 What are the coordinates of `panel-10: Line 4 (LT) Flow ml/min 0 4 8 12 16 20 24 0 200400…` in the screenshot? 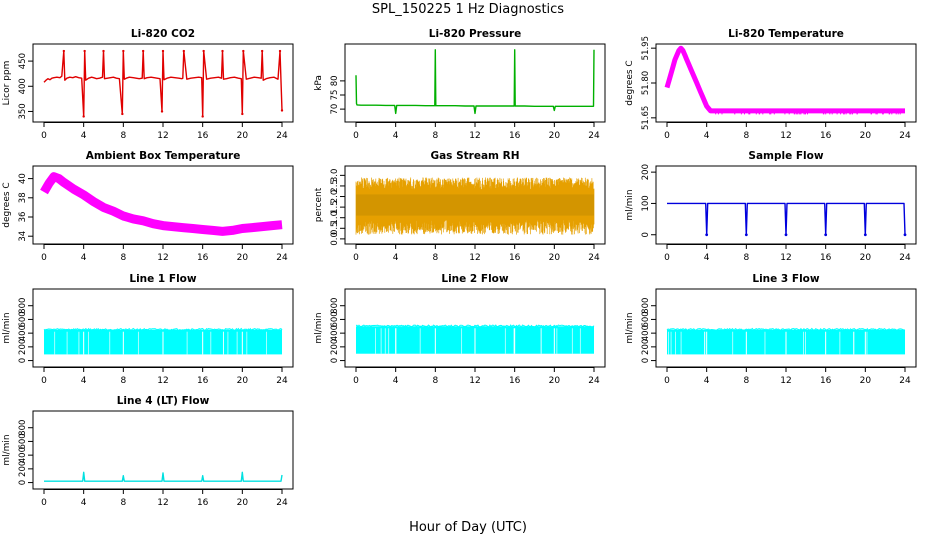 It's located at (148, 451).